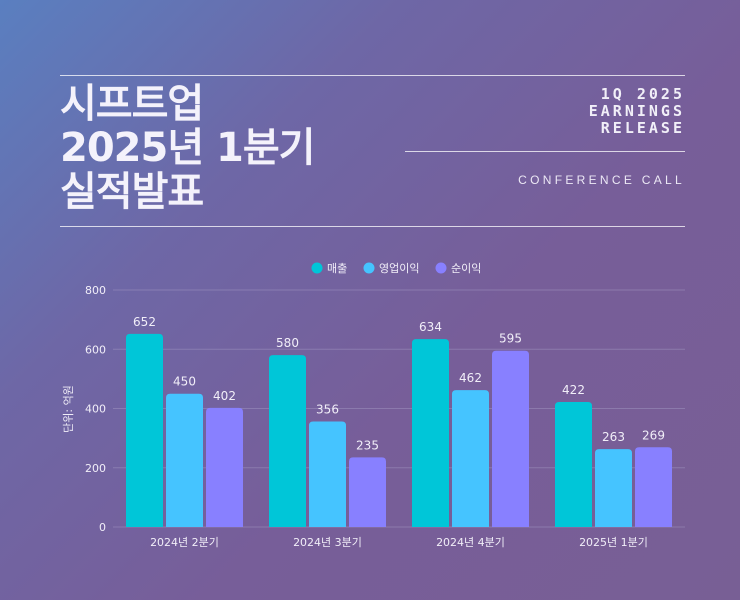 This screenshot has height=600, width=740. What do you see at coordinates (510, 339) in the screenshot?
I see `data-label: 595` at bounding box center [510, 339].